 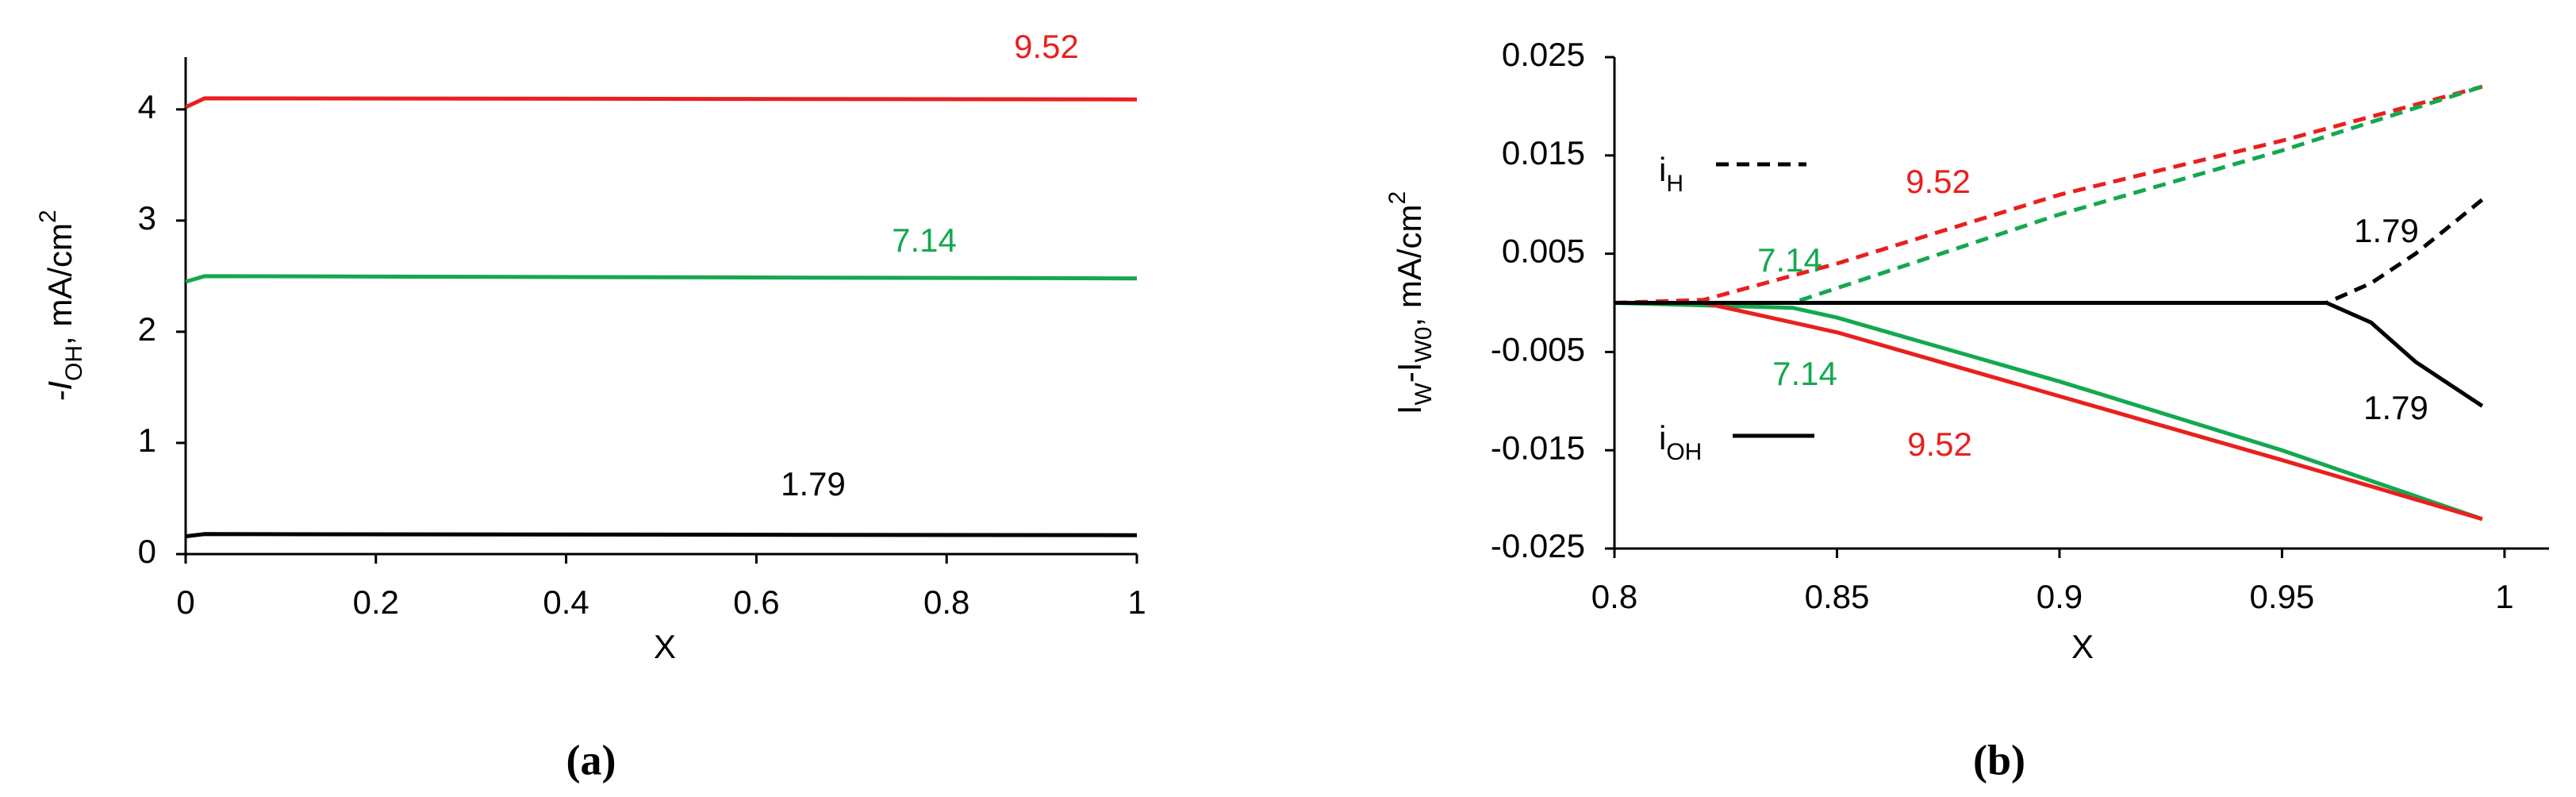 What do you see at coordinates (1424, 394) in the screenshot?
I see `y-label-part: W` at bounding box center [1424, 394].